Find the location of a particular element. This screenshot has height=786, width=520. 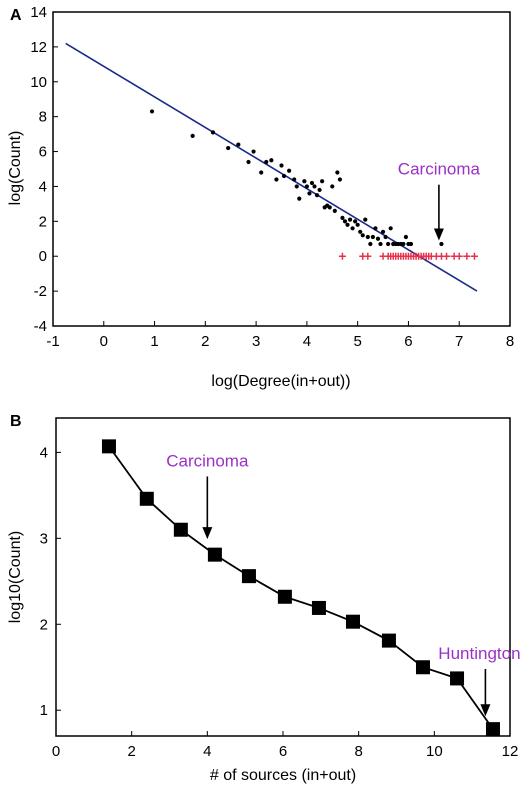

panel-a-letter: A is located at coordinates (16, 15).